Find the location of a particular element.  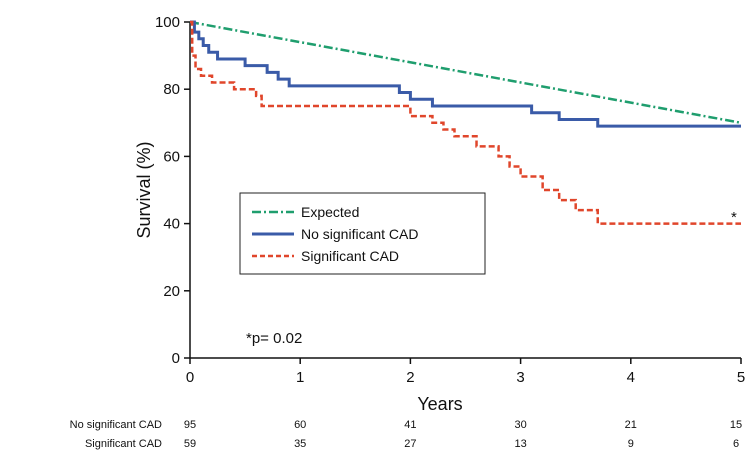

y-tick-label: 100 is located at coordinates (167, 22).